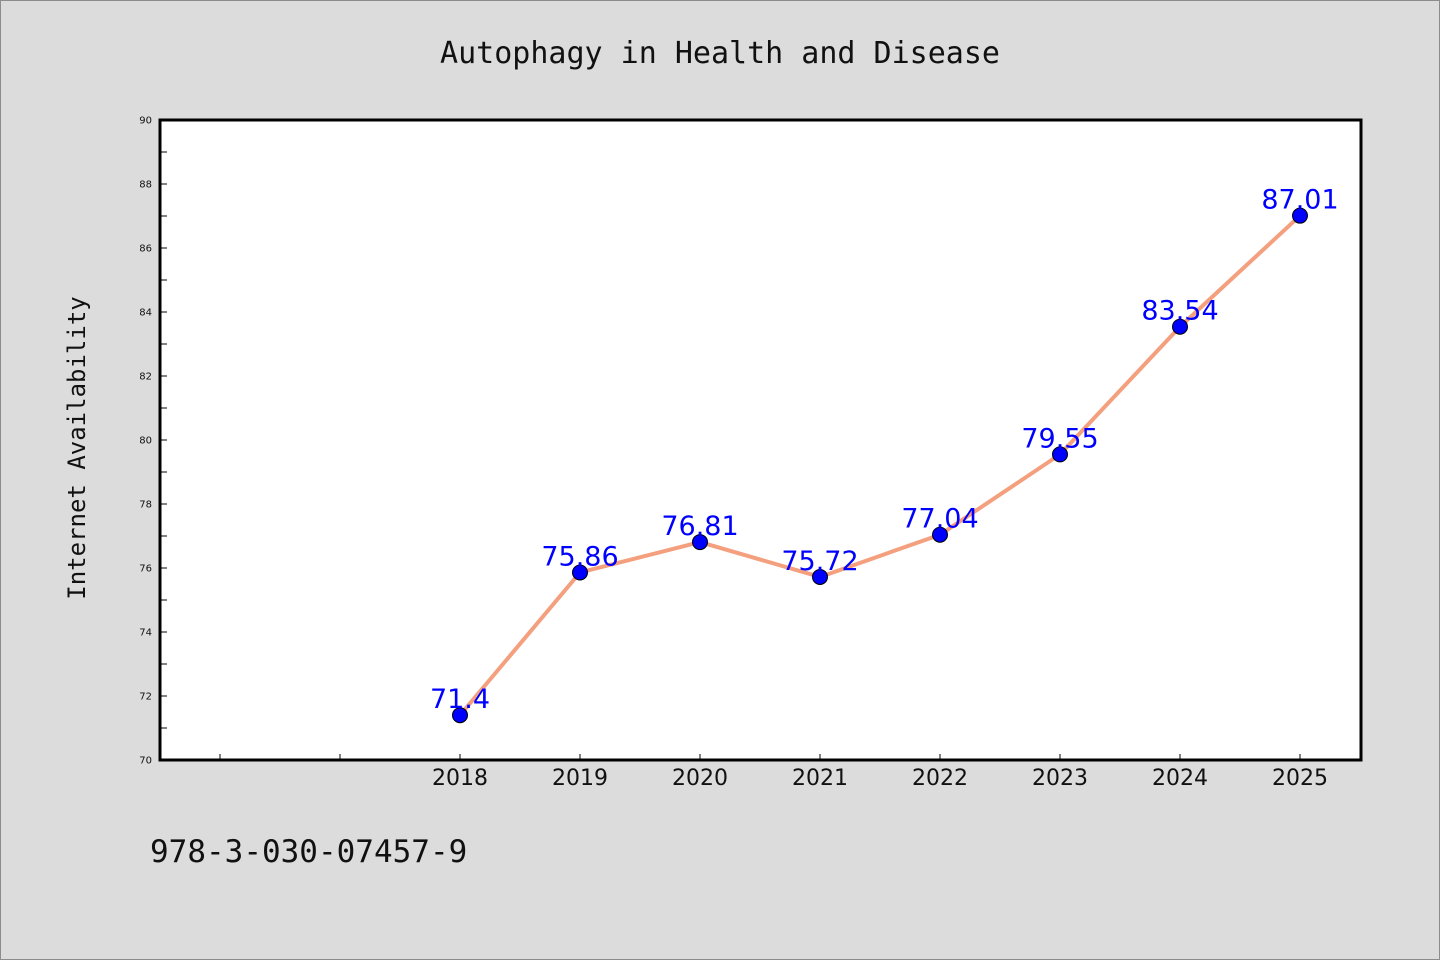 The image size is (1440, 960). Describe the element at coordinates (460, 778) in the screenshot. I see `x-tick-label: 2018` at that location.